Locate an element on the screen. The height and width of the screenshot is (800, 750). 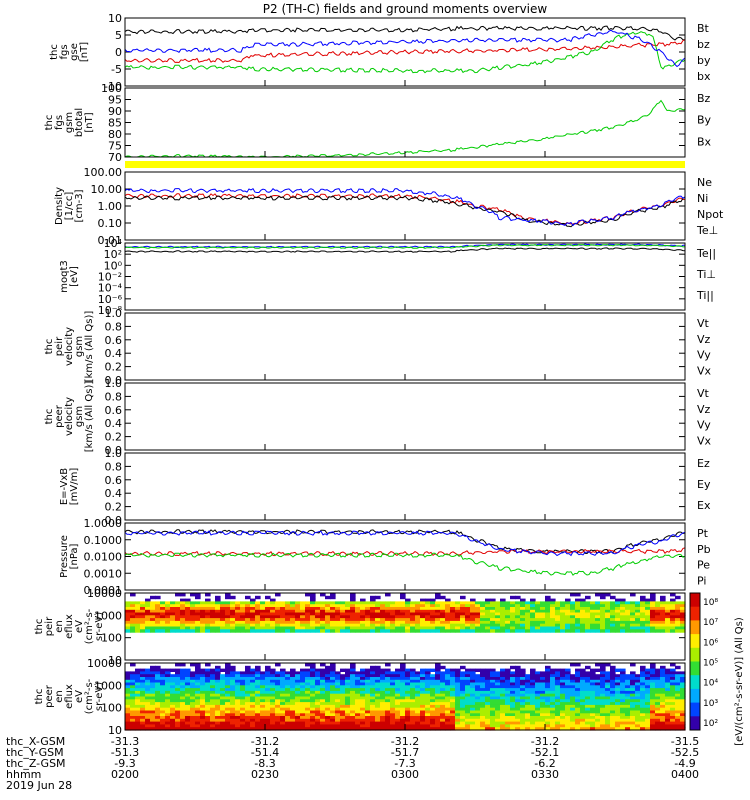
ytick-label: 90 is located at coordinates (115, 111).